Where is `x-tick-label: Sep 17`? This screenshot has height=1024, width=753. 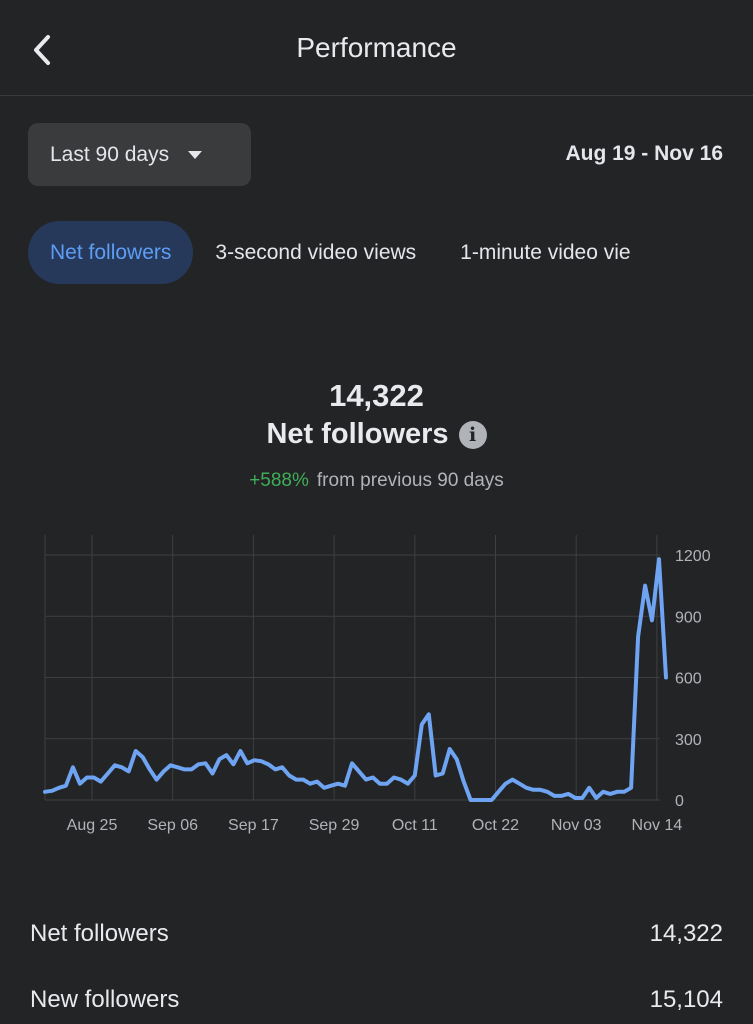
x-tick-label: Sep 17 is located at coordinates (253, 825).